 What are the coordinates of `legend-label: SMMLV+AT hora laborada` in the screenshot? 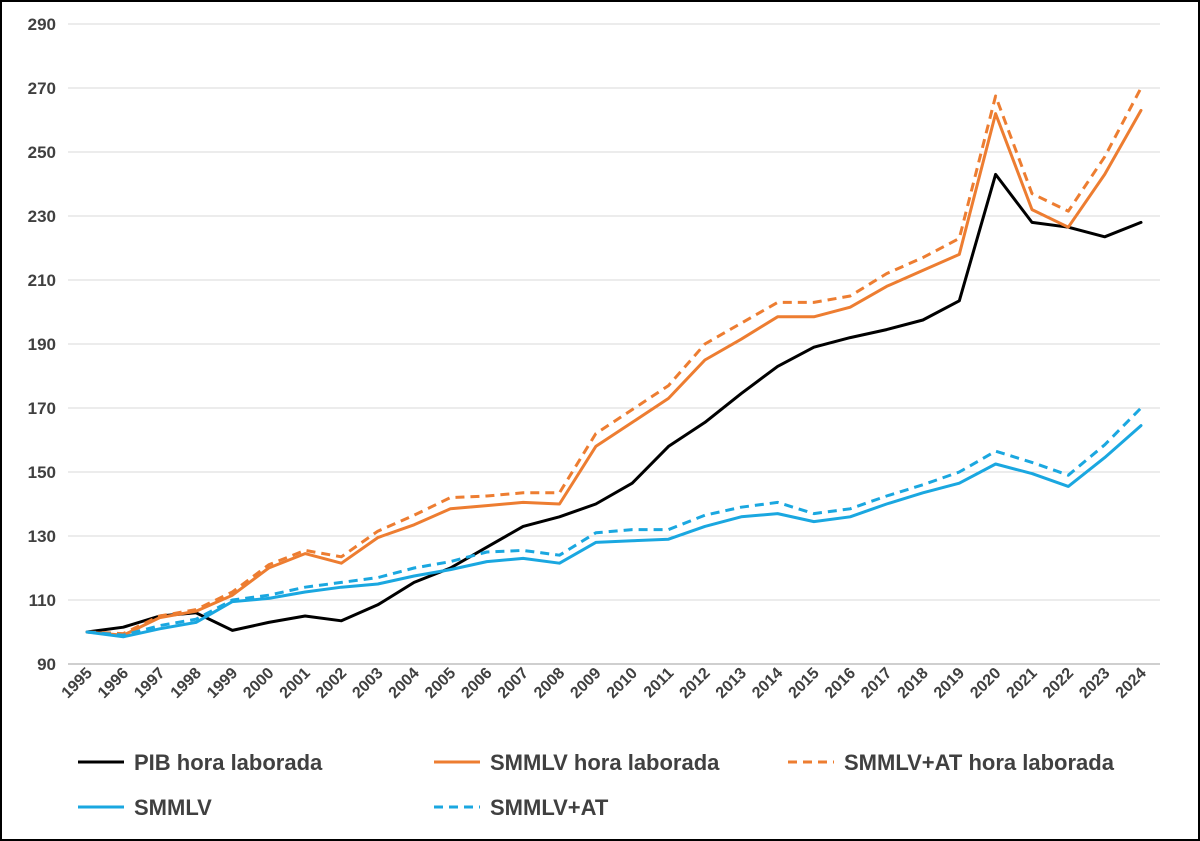 It's located at (979, 762).